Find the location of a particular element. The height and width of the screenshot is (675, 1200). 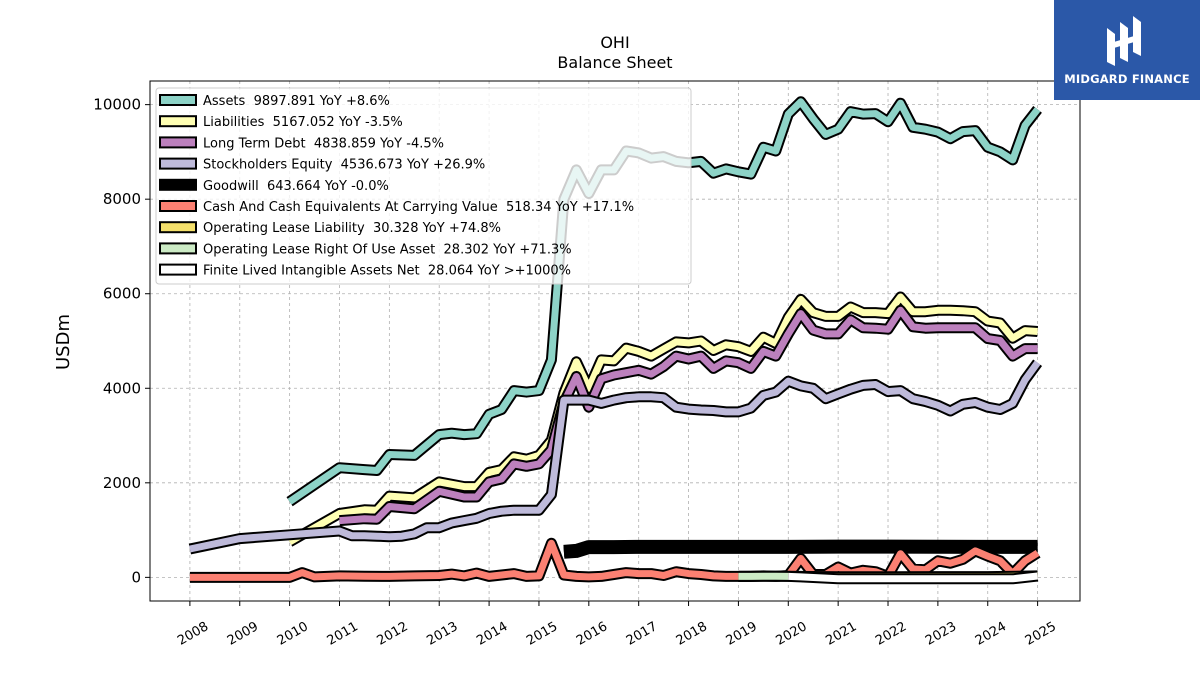

y-tick-label: 10000 is located at coordinates (117, 105).